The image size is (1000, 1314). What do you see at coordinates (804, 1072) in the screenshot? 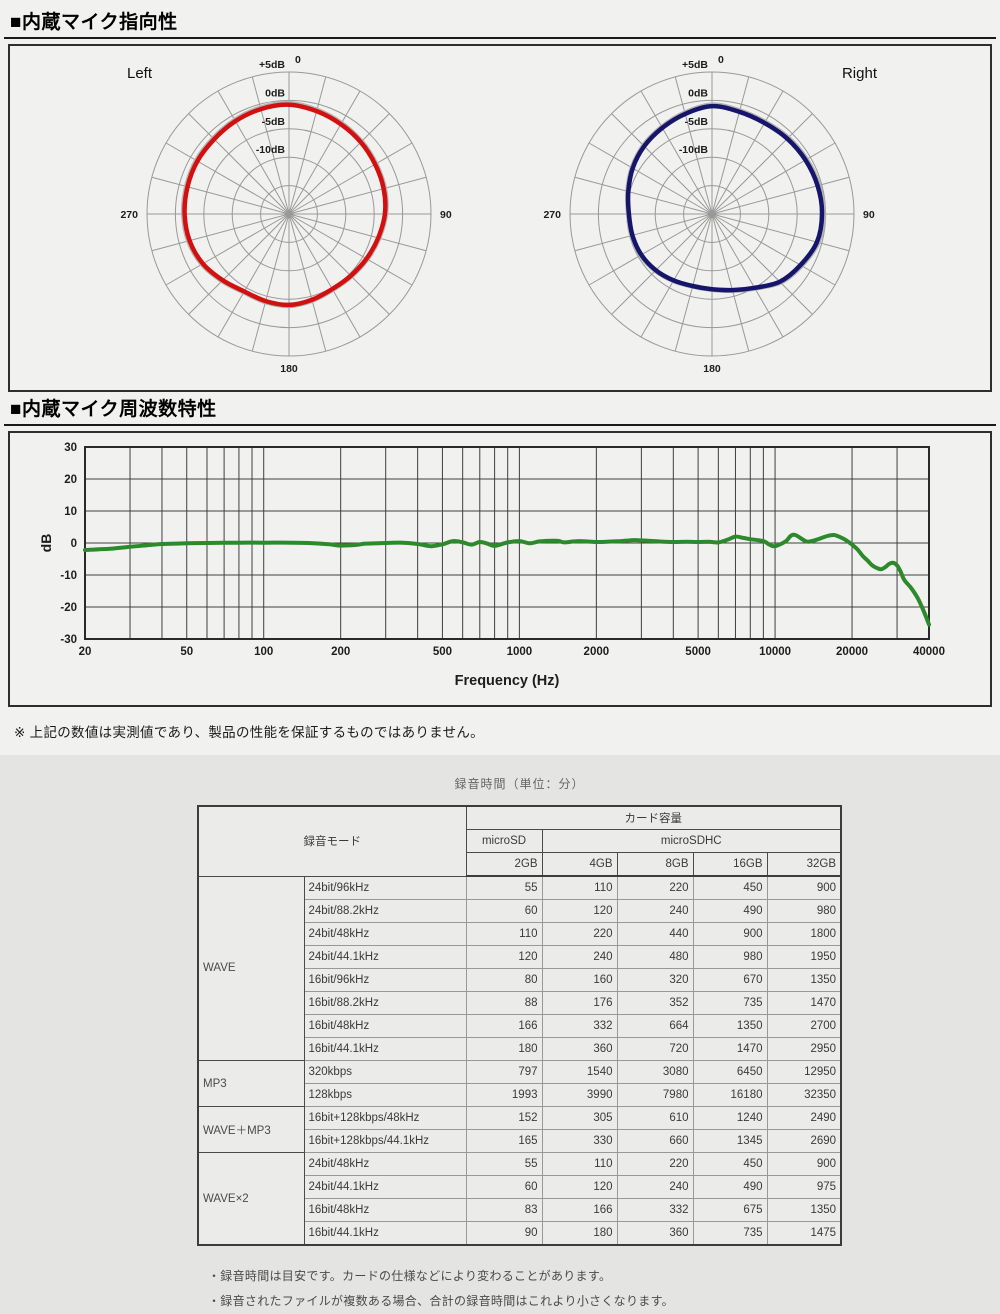
I see `recording-minutes-value: 12950` at bounding box center [804, 1072].